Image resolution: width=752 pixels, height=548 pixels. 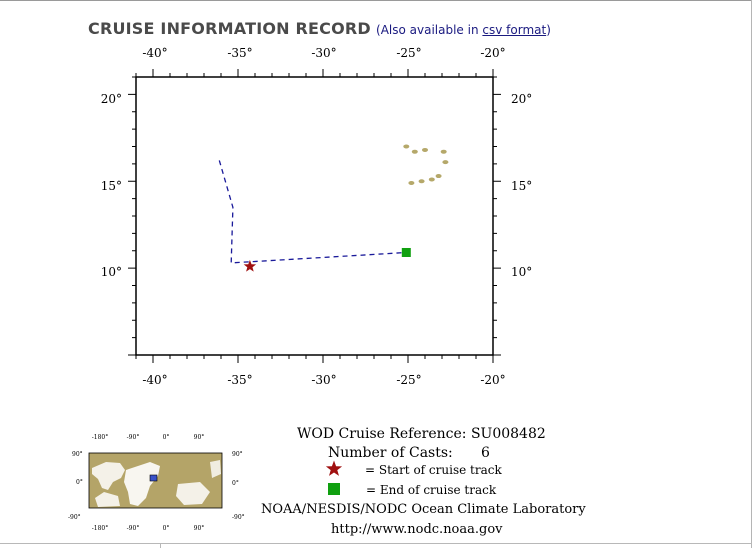 I want to click on csv-format-link: csv format, so click(x=514, y=30).